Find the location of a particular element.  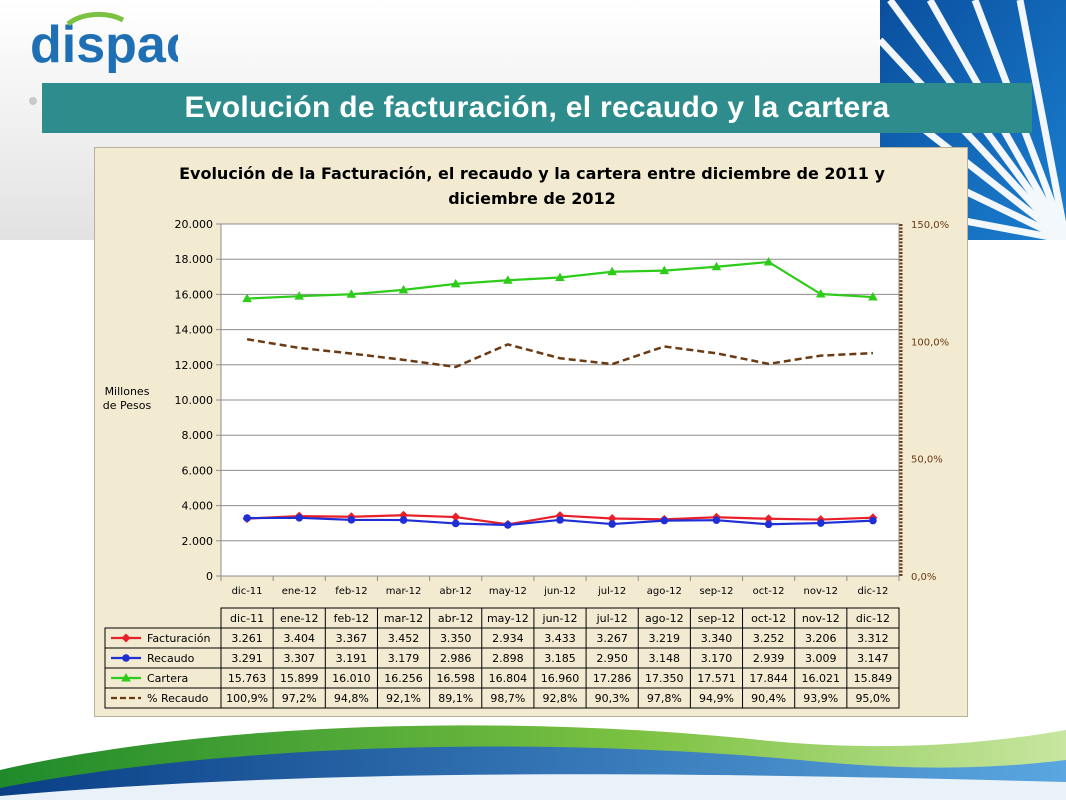

legend-entry: % Recaudo is located at coordinates (178, 698).